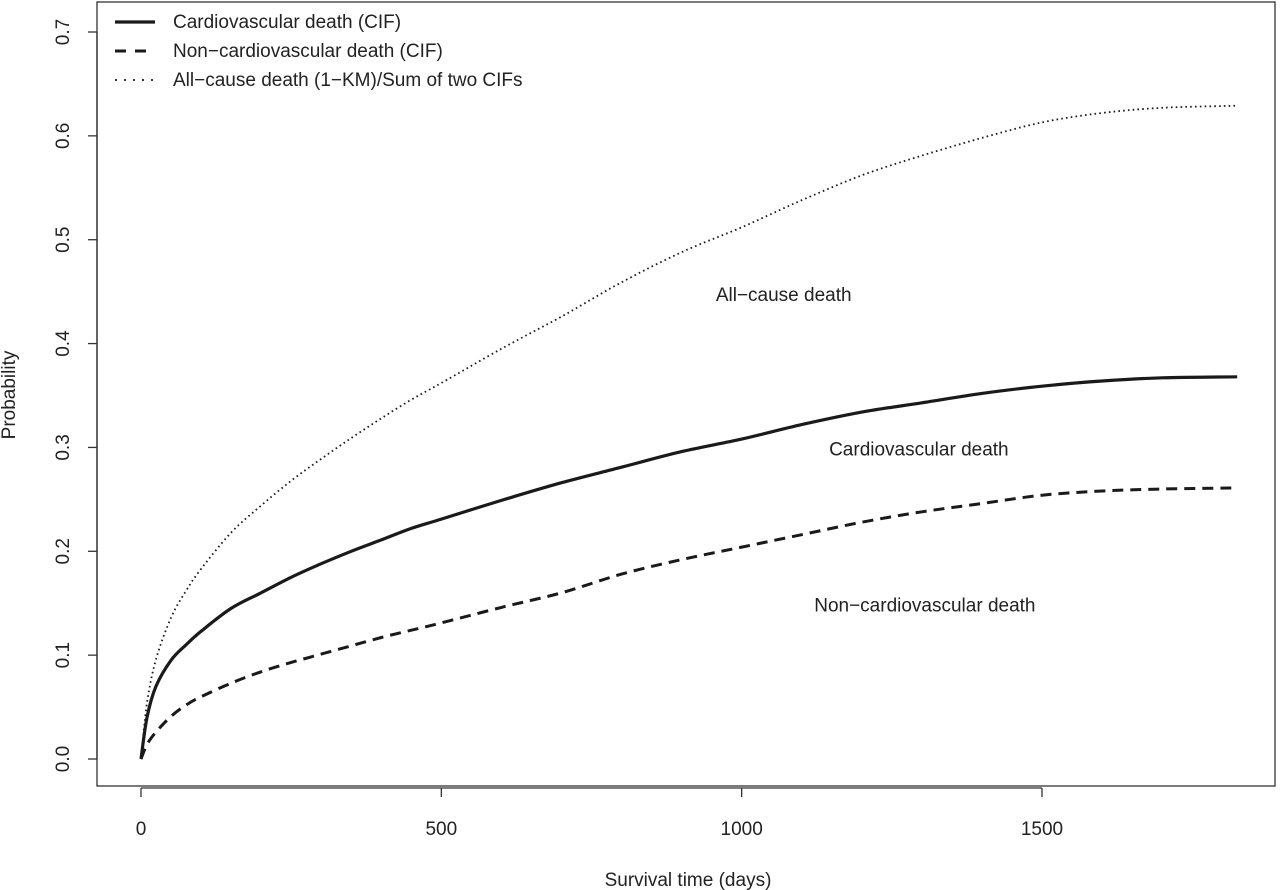 The image size is (1280, 890). What do you see at coordinates (348, 80) in the screenshot?
I see `legend-label: All−cause death (1−KM)/Sum of two CIFs` at bounding box center [348, 80].